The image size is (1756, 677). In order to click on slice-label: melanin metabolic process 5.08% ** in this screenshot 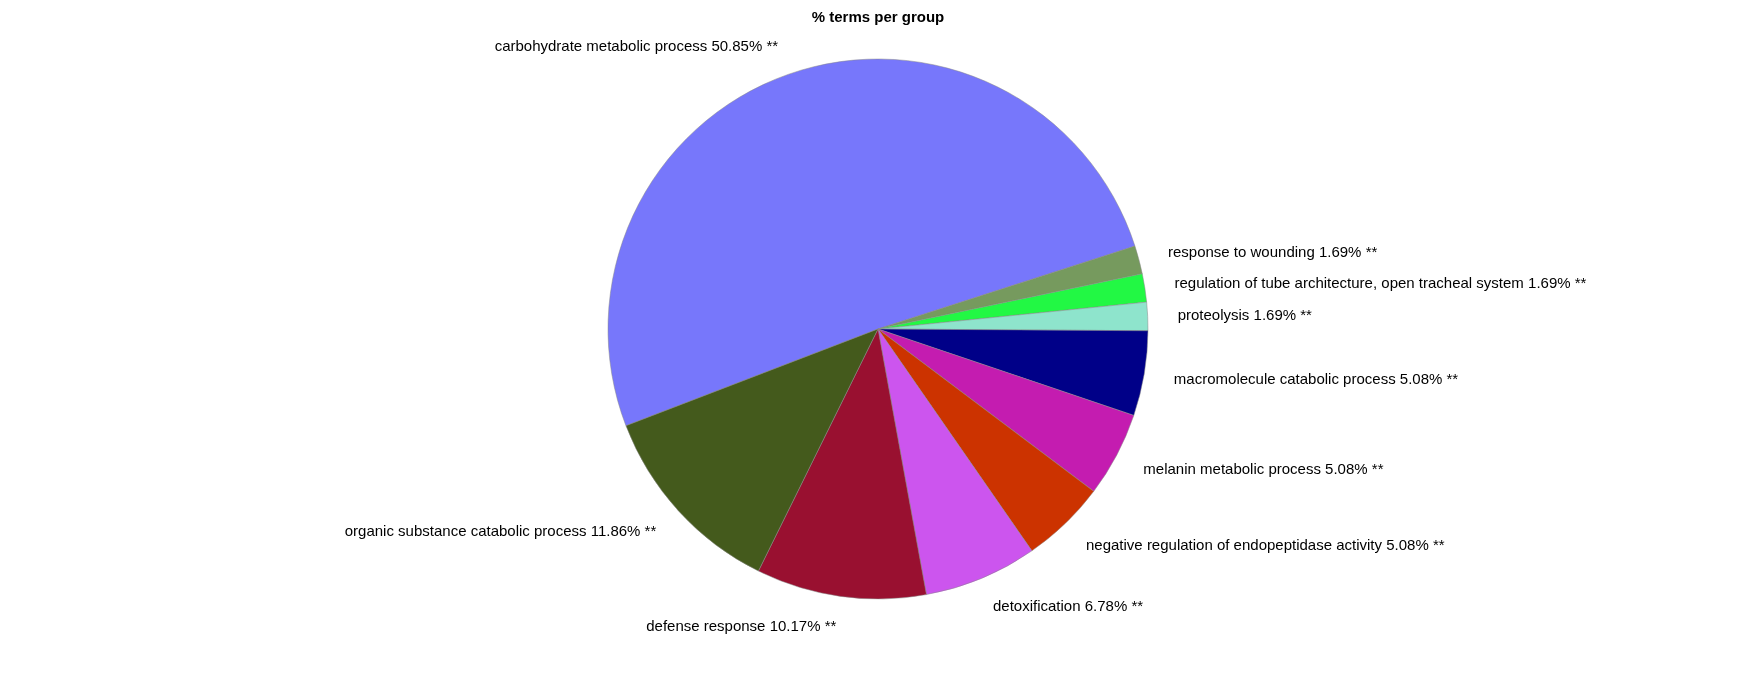, I will do `click(1263, 468)`.